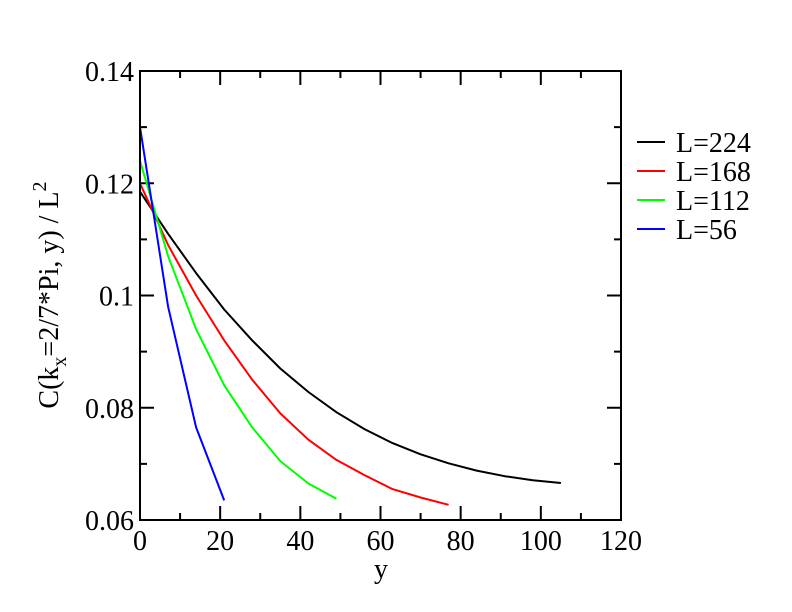 This screenshot has width=792, height=612. I want to click on x-tick-label: 20, so click(220, 541).